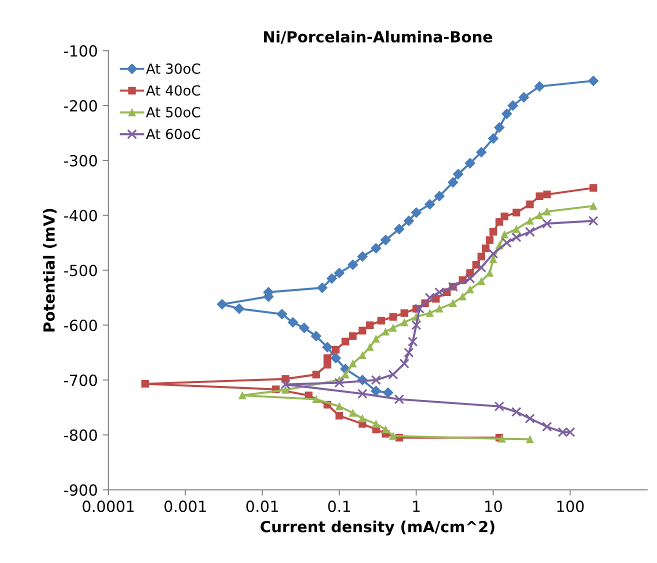  Describe the element at coordinates (378, 37) in the screenshot. I see `chart-title: Ni/Porcelain-Alumina-Bone` at that location.